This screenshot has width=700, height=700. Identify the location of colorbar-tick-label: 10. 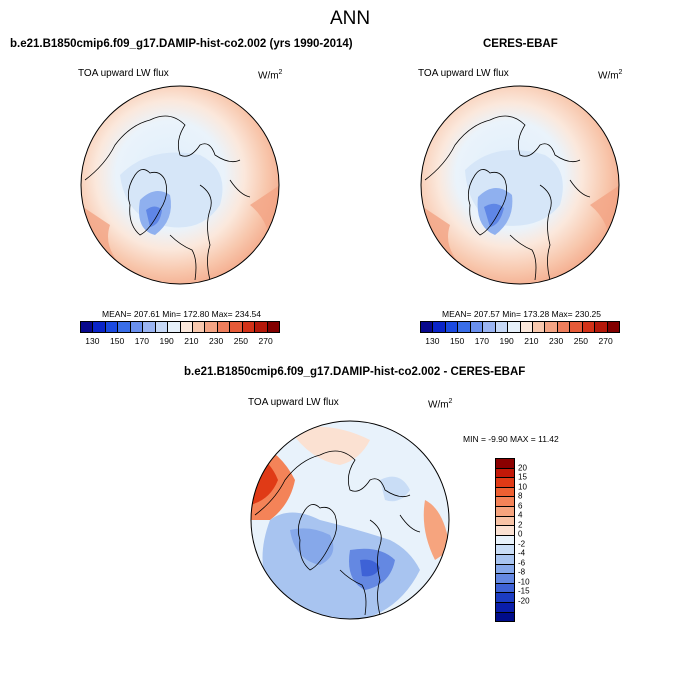
(522, 487).